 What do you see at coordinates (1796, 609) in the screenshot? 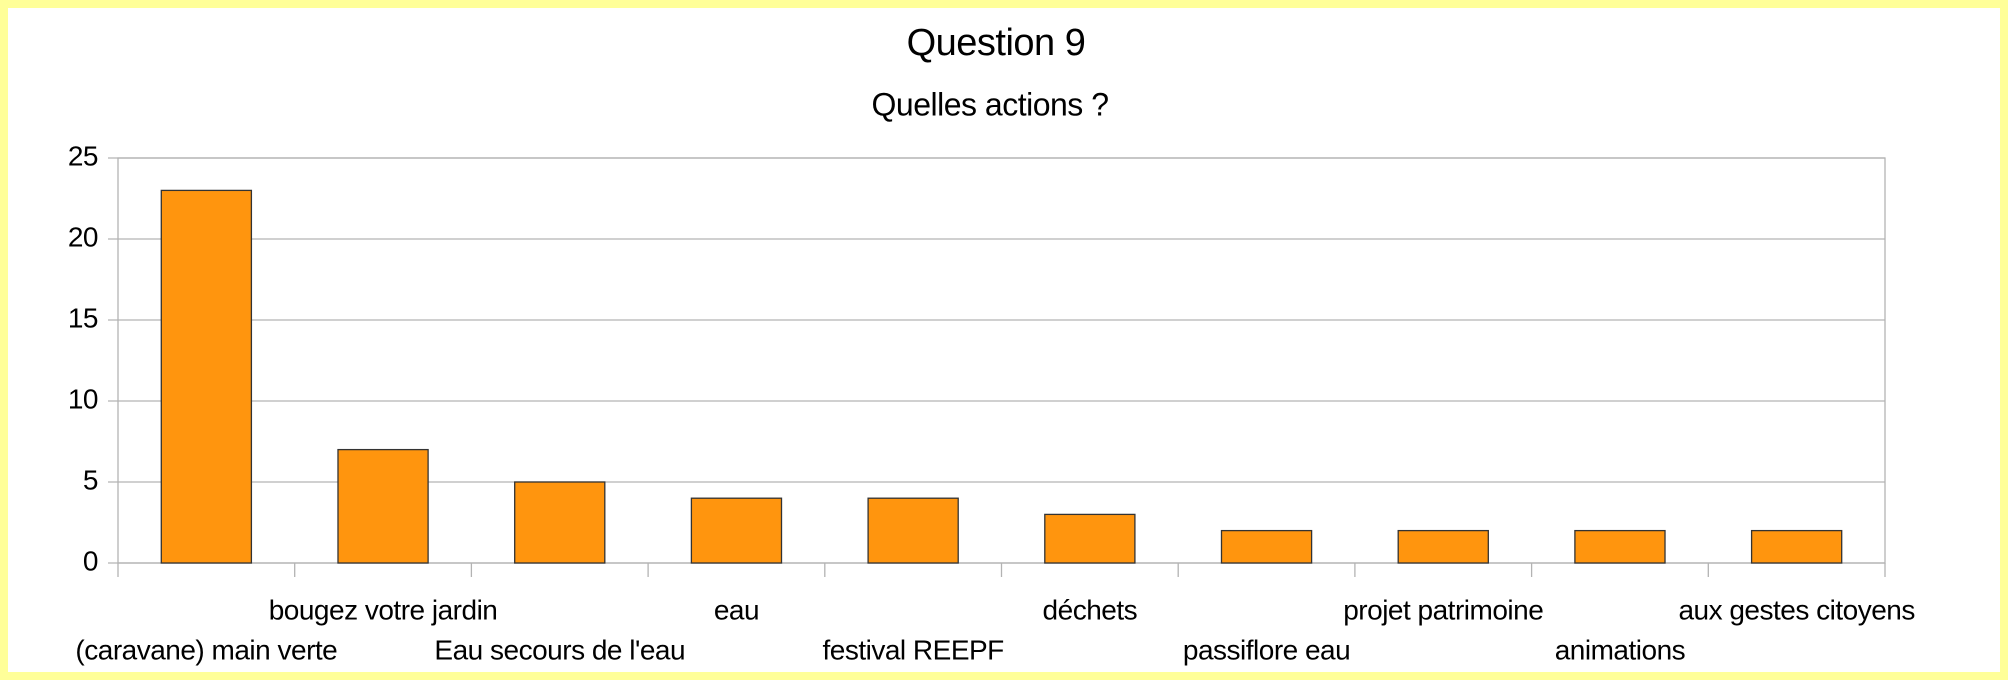
I see `x-tick-label: aux gestes citoyens` at bounding box center [1796, 609].